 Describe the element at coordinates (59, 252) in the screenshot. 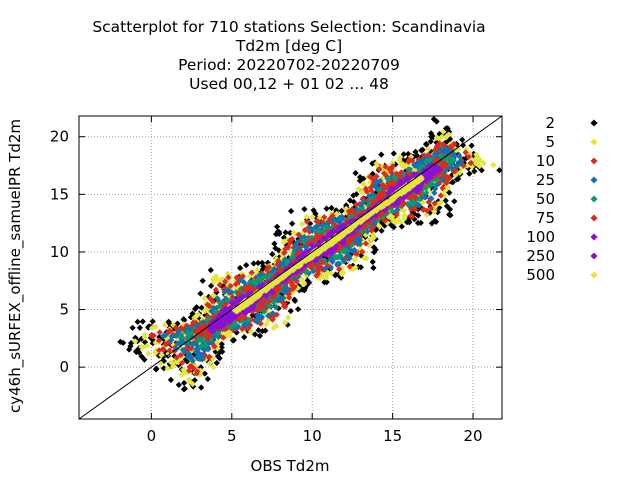

I see `y-tick-label: 10` at that location.